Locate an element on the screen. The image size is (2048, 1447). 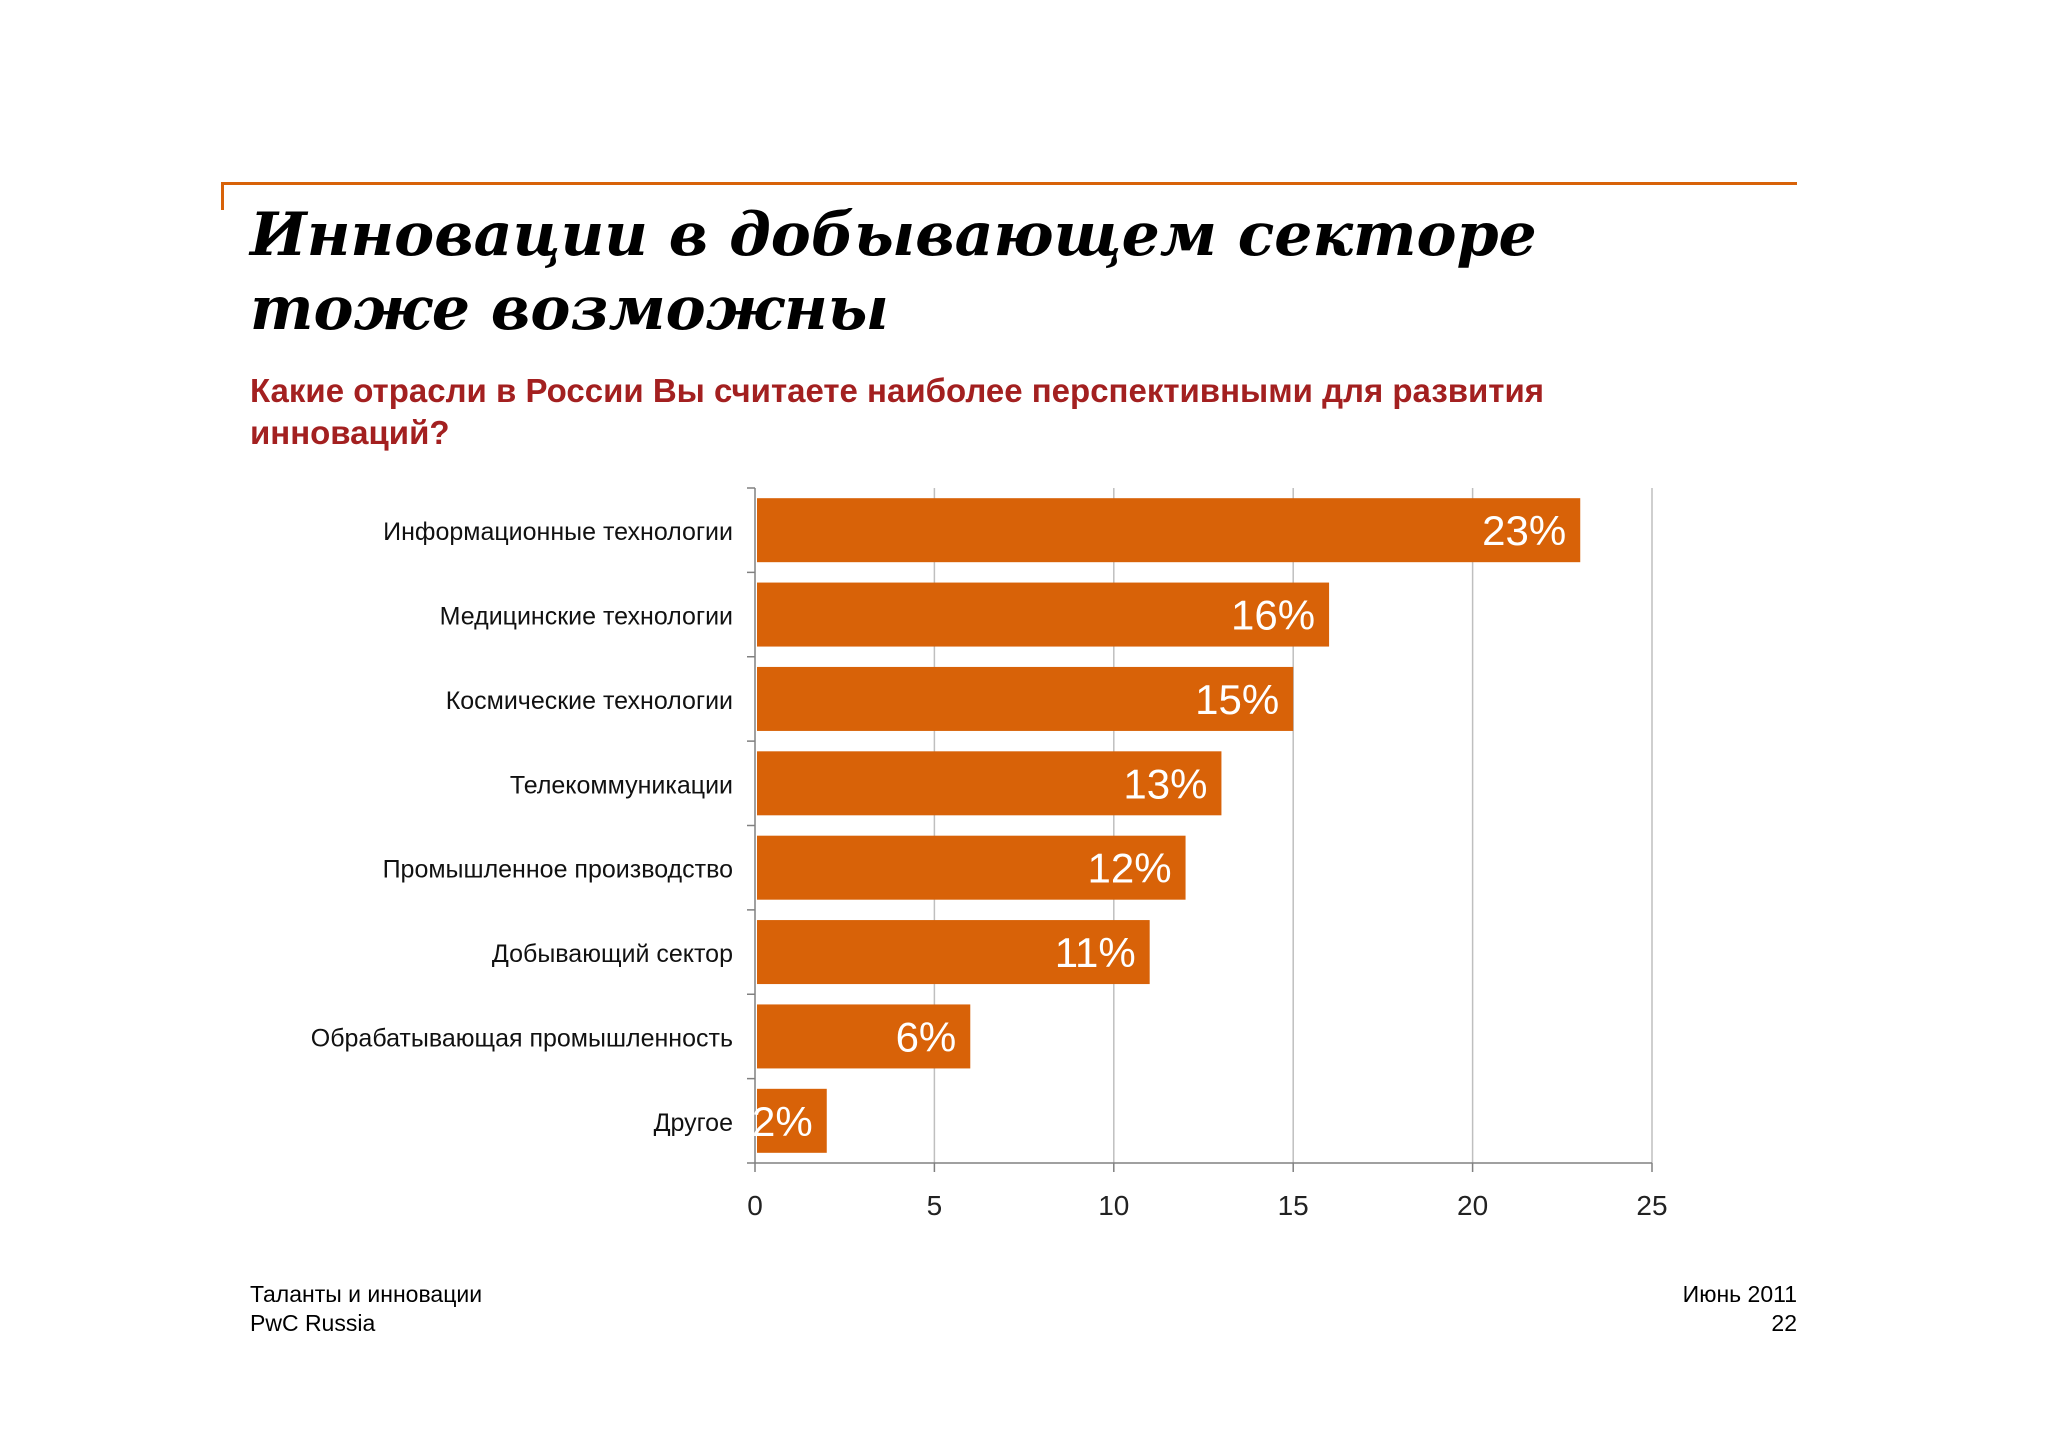
page-number: 22 is located at coordinates (1784, 1323).